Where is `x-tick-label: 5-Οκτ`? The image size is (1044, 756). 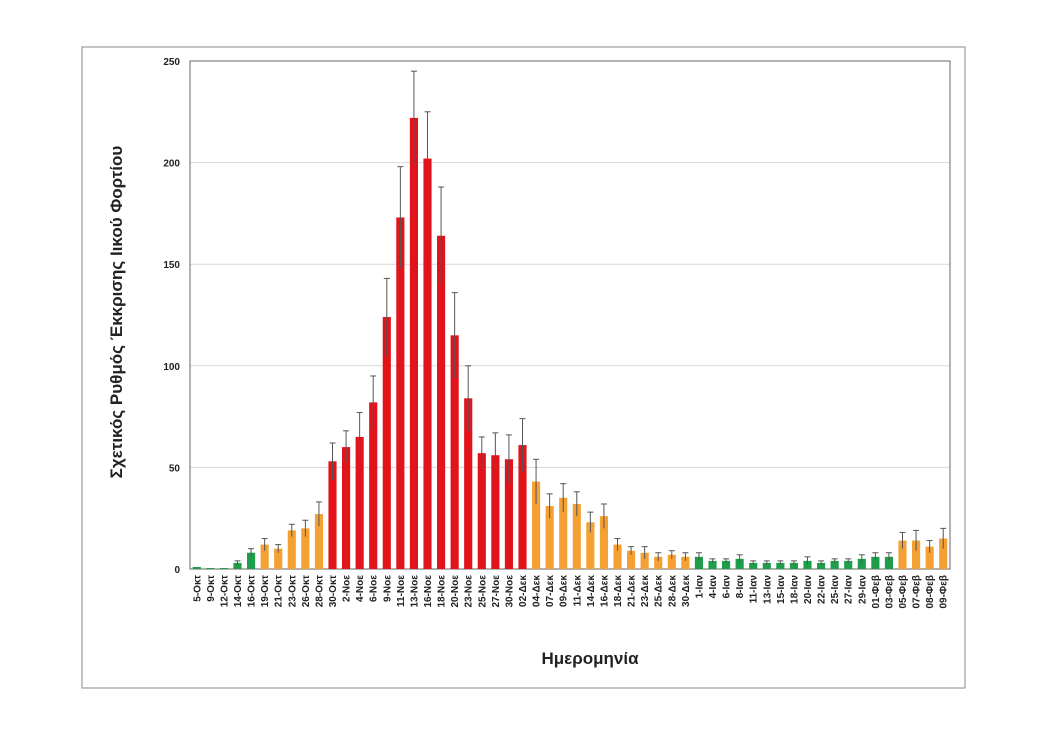
x-tick-label: 5-Οκτ is located at coordinates (197, 587).